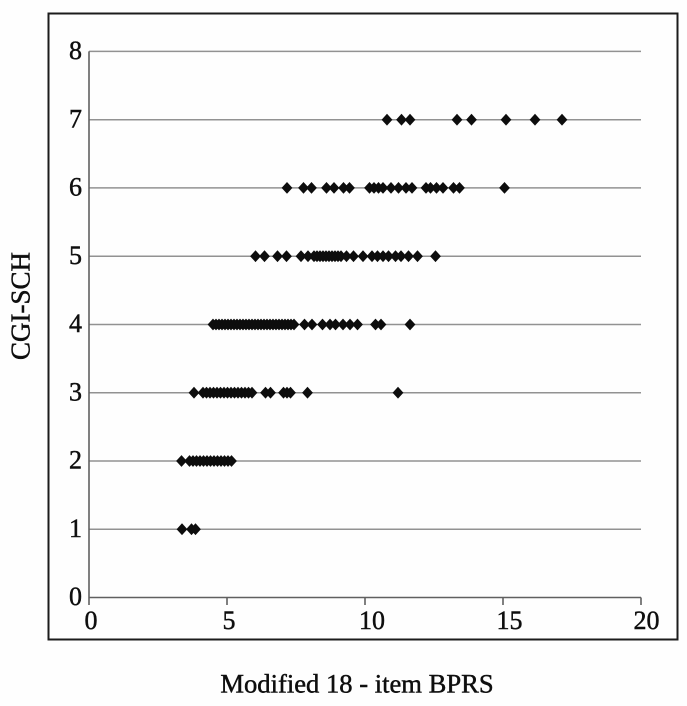 This screenshot has width=687, height=706. What do you see at coordinates (21, 306) in the screenshot?
I see `svg-text: CGI-SCH` at bounding box center [21, 306].